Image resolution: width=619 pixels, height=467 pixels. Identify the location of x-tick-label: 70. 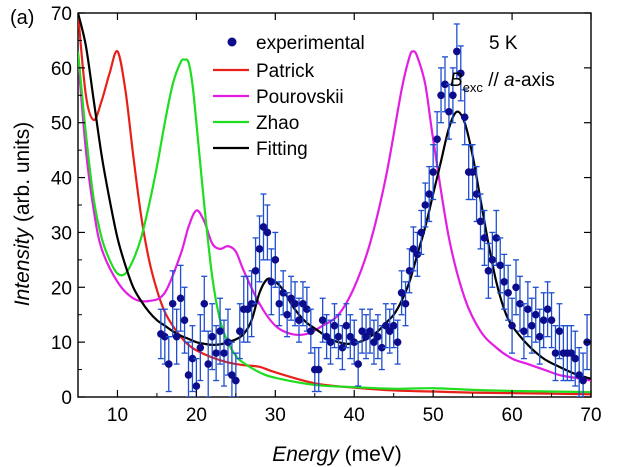
(590, 415).